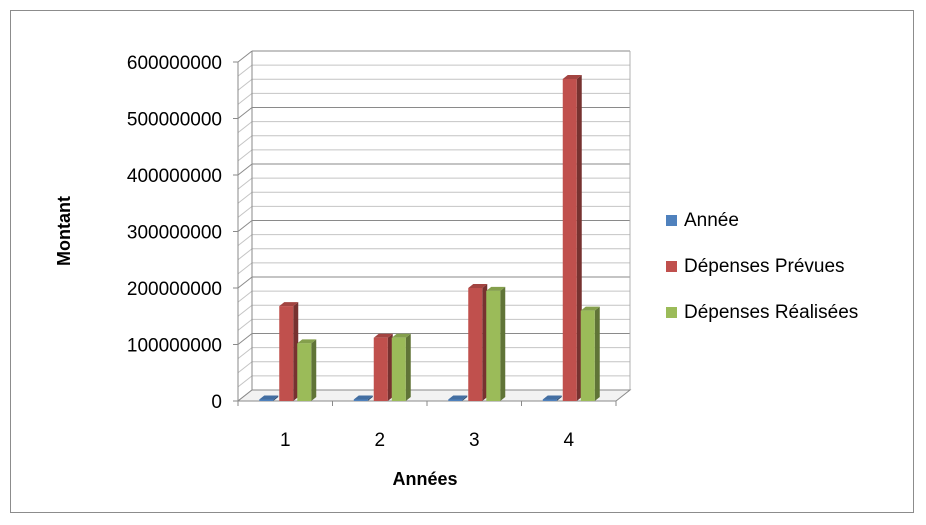  I want to click on x-tick-label: 1, so click(285, 440).